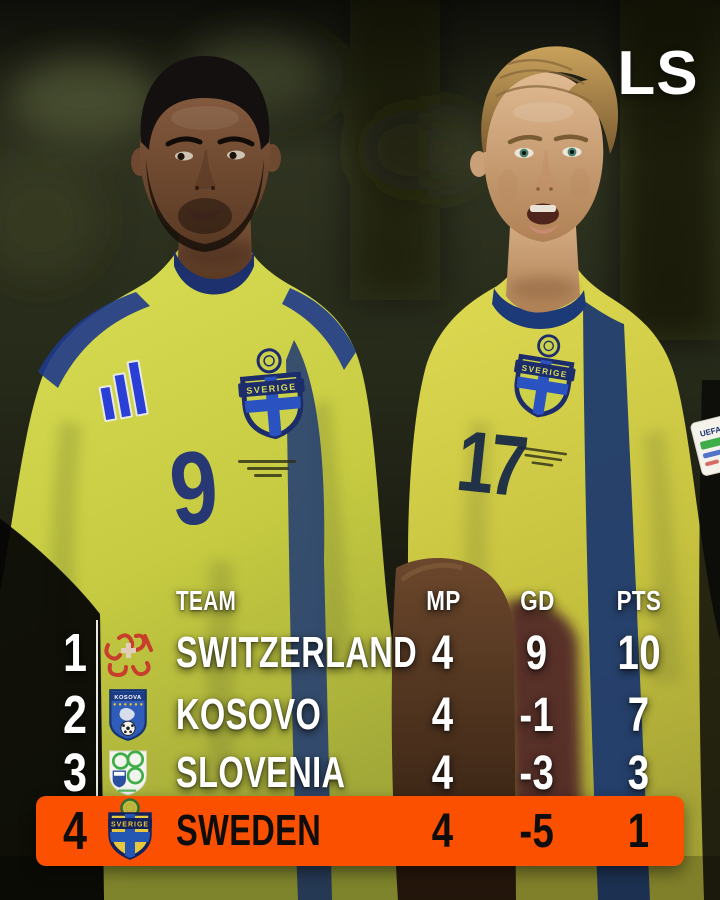 The image size is (720, 900). Describe the element at coordinates (75, 773) in the screenshot. I see `rank: 3` at that location.